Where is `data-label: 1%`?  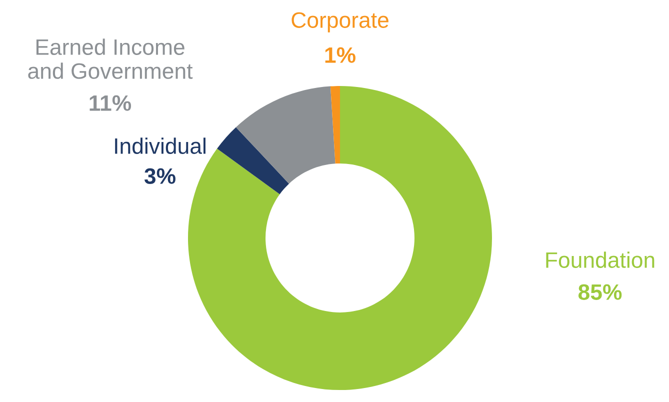 data-label: 1% is located at coordinates (340, 55).